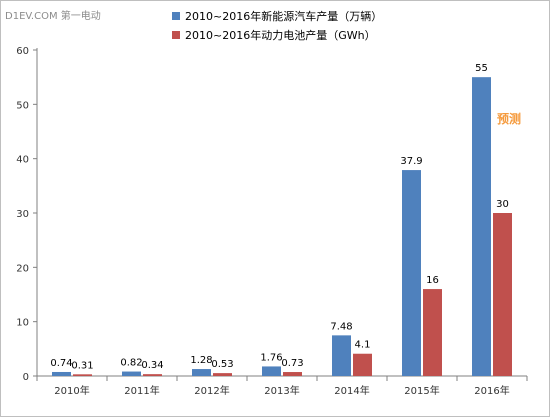 The height and width of the screenshot is (417, 550). I want to click on data-label: 0.74, so click(61, 363).